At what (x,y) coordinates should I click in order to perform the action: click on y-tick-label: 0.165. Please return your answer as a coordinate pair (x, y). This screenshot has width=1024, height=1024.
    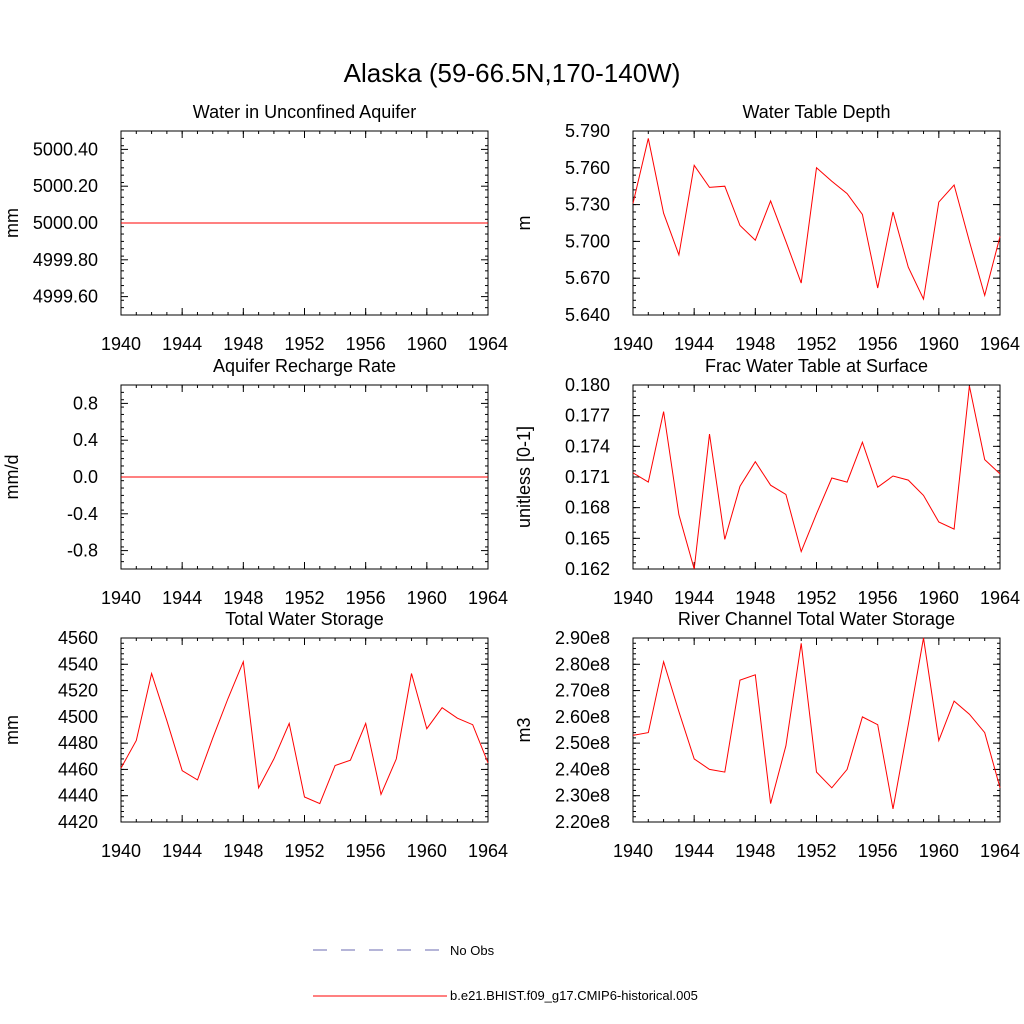
    Looking at the image, I should click on (587, 538).